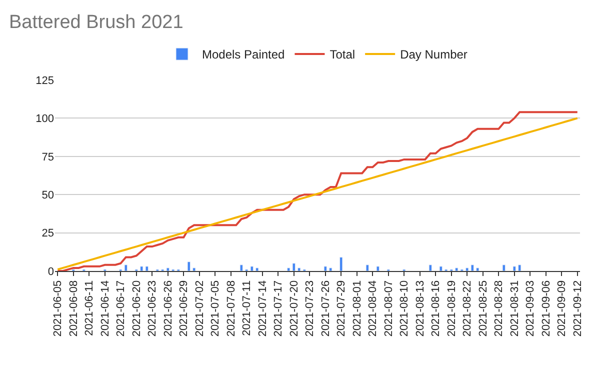 The height and width of the screenshot is (371, 600). What do you see at coordinates (216, 308) in the screenshot?
I see `x-tick-label: 2021-07-05` at bounding box center [216, 308].